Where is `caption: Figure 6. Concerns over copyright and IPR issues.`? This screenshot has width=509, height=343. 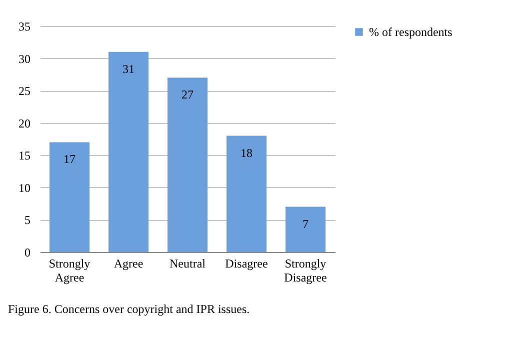
caption: Figure 6. Concerns over copyright and IPR issues. is located at coordinates (129, 309).